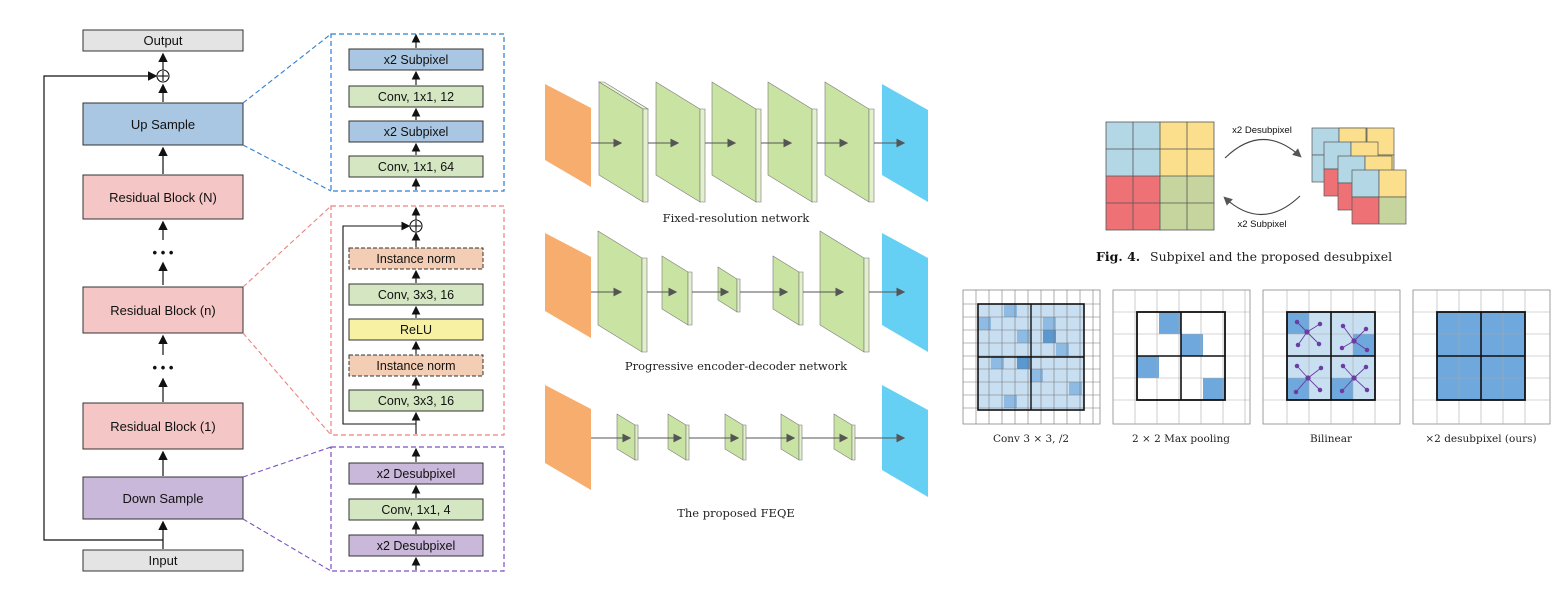 The width and height of the screenshot is (1563, 597). I want to click on upsample-step-4-label: Conv, 1x1, 64, so click(416, 167).